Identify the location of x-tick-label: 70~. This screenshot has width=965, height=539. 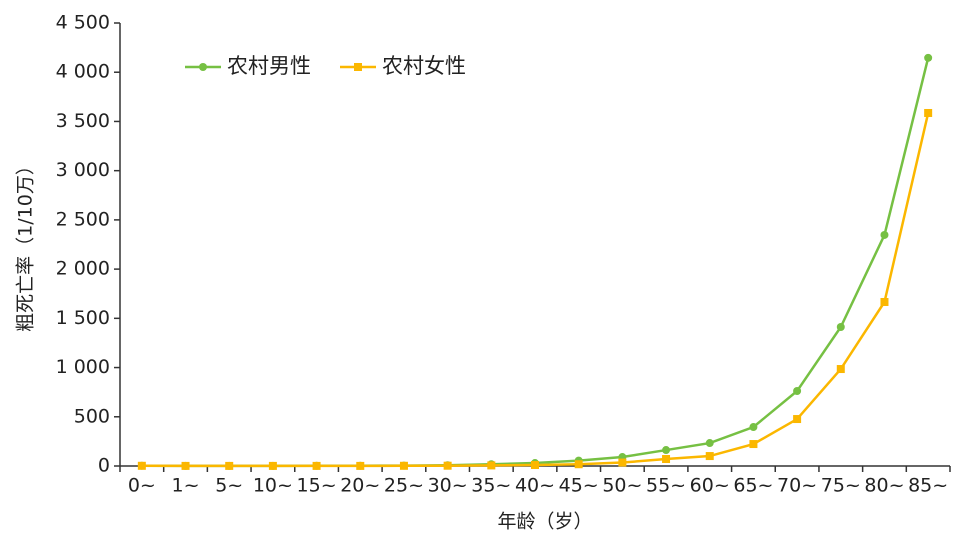
(797, 486).